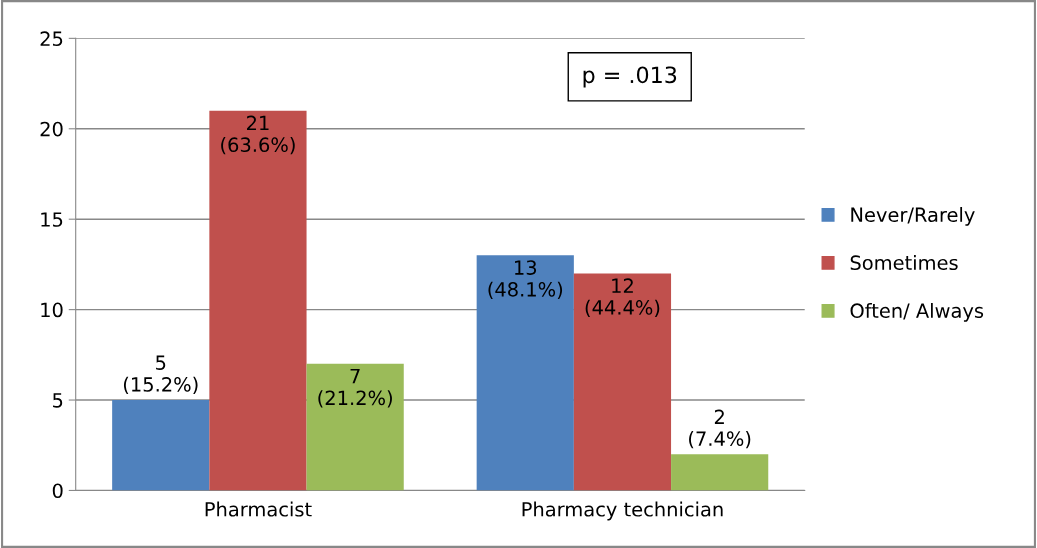 Image resolution: width=1037 pixels, height=548 pixels. What do you see at coordinates (57, 491) in the screenshot?
I see `y-tick-label: 0` at bounding box center [57, 491].